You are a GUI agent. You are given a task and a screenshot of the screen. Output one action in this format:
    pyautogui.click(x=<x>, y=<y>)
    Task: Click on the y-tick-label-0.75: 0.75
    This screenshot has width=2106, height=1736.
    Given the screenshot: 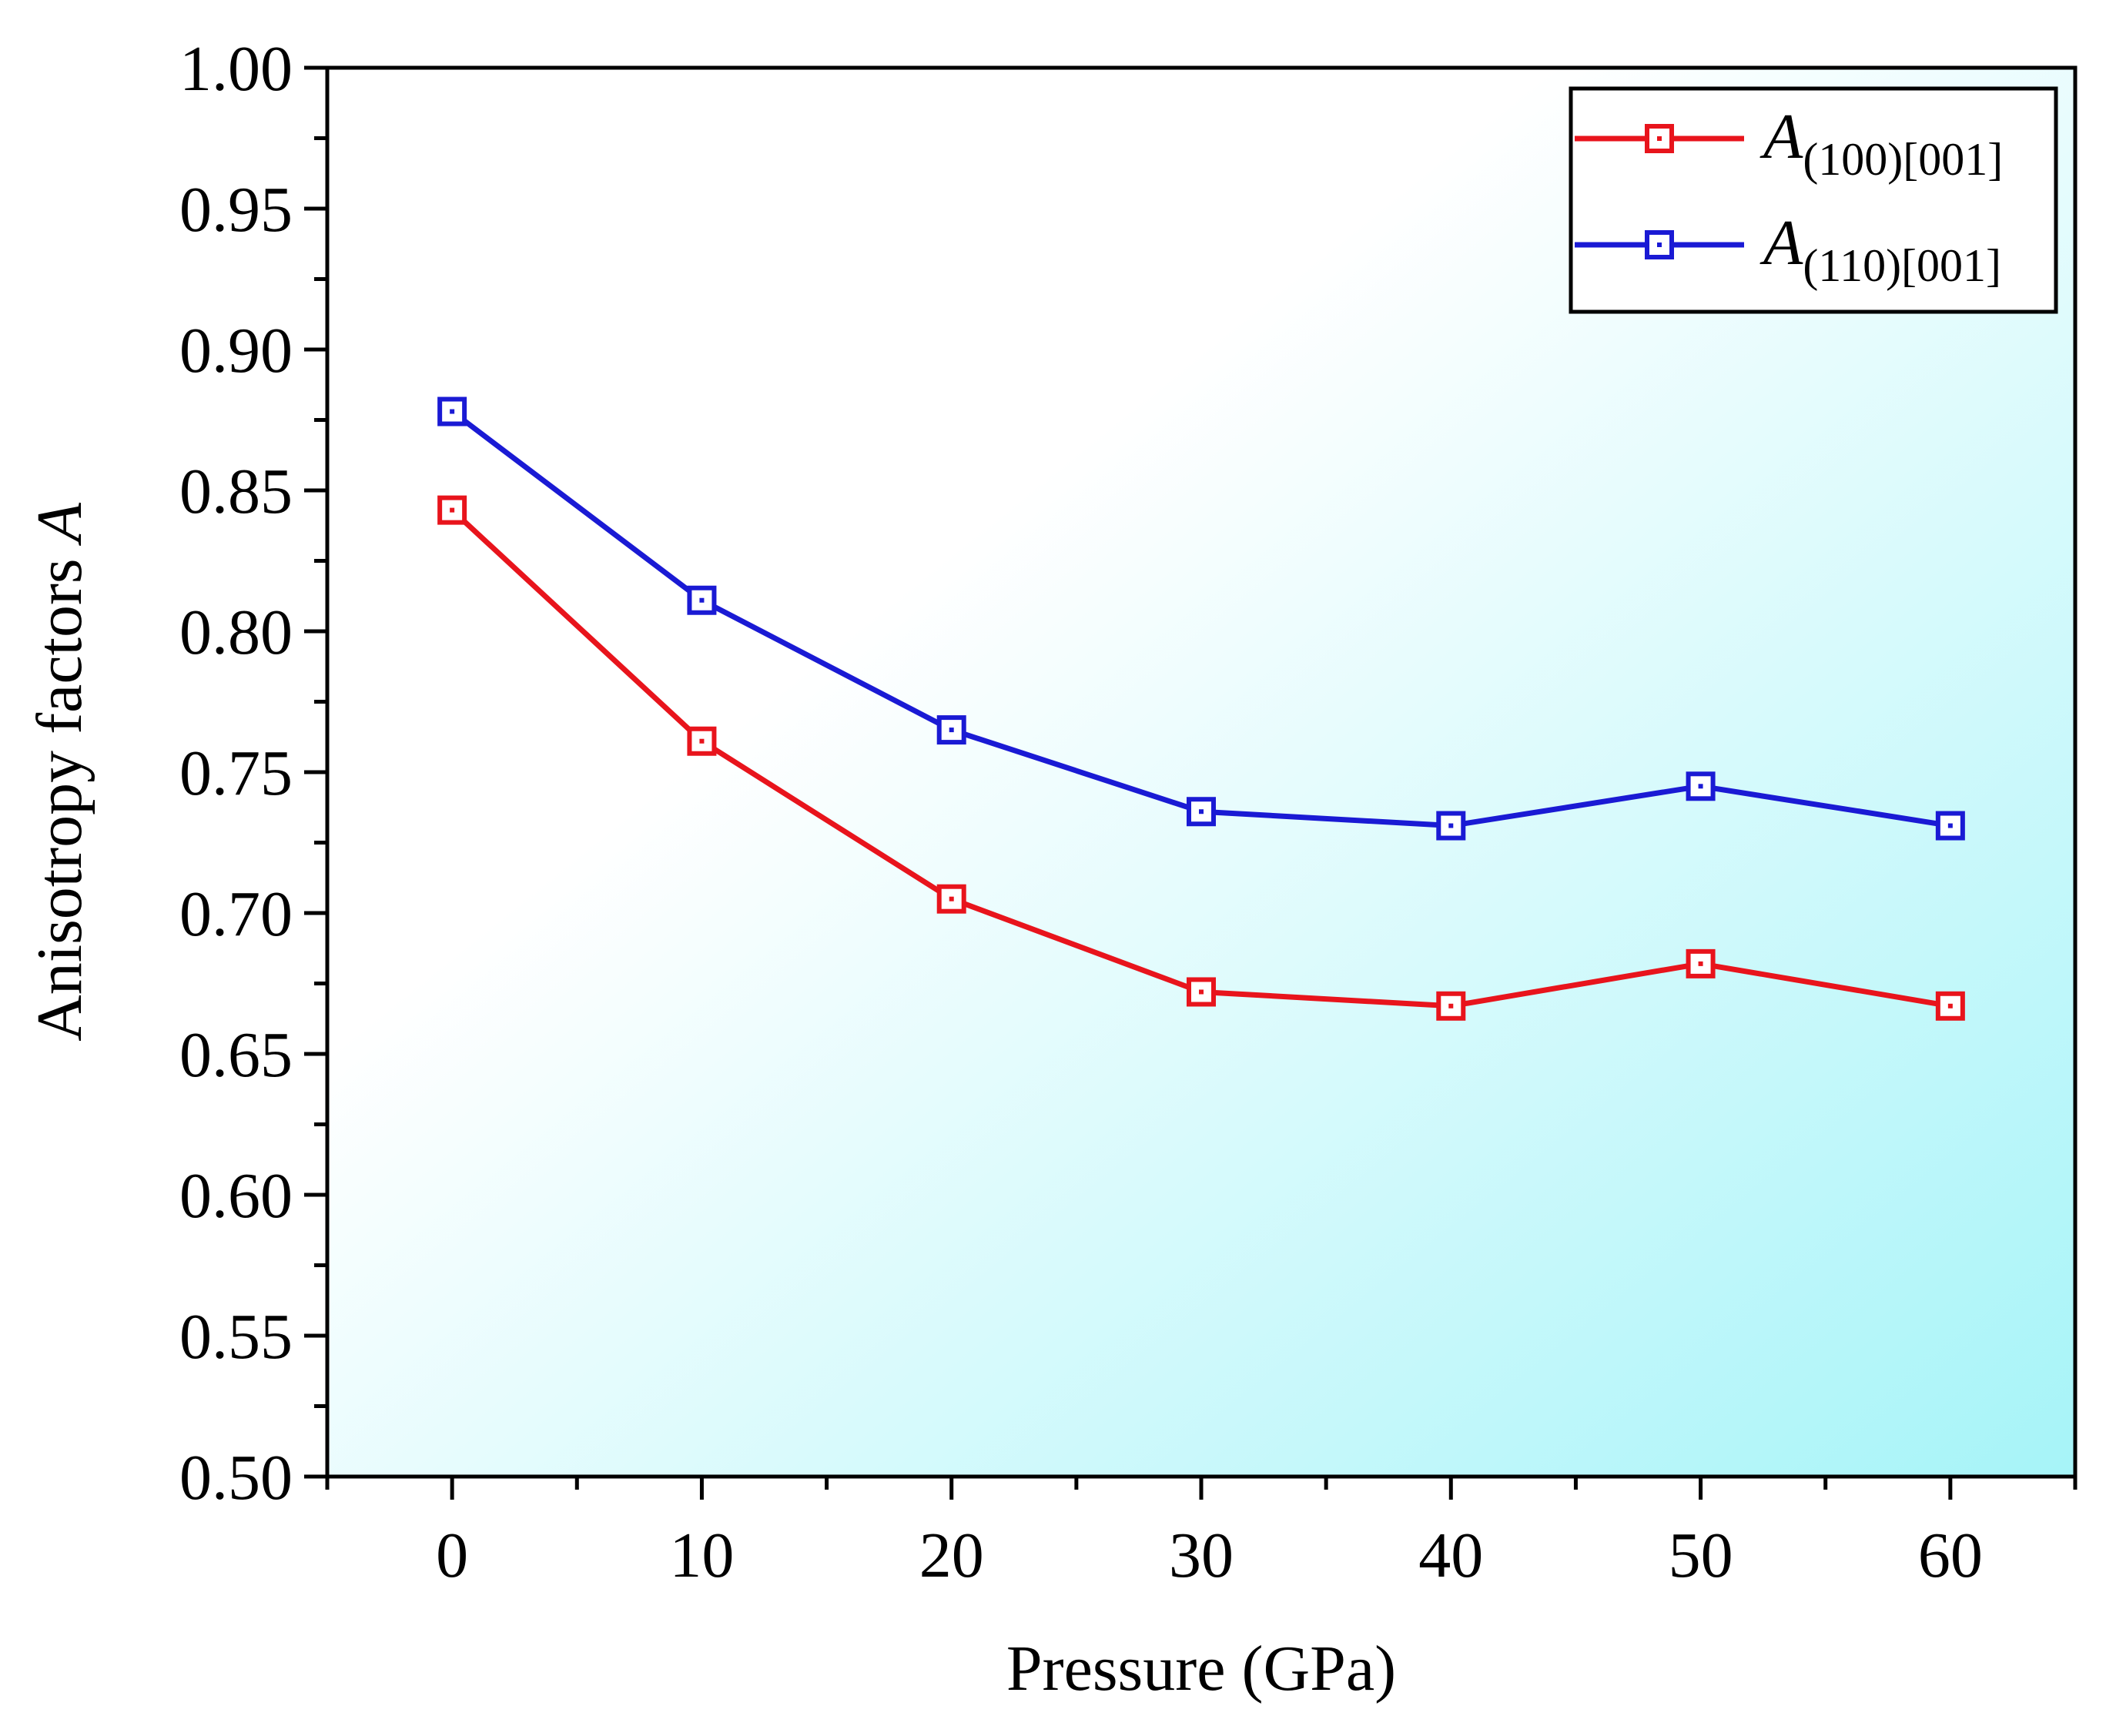 What is the action you would take?
    pyautogui.click(x=236, y=773)
    